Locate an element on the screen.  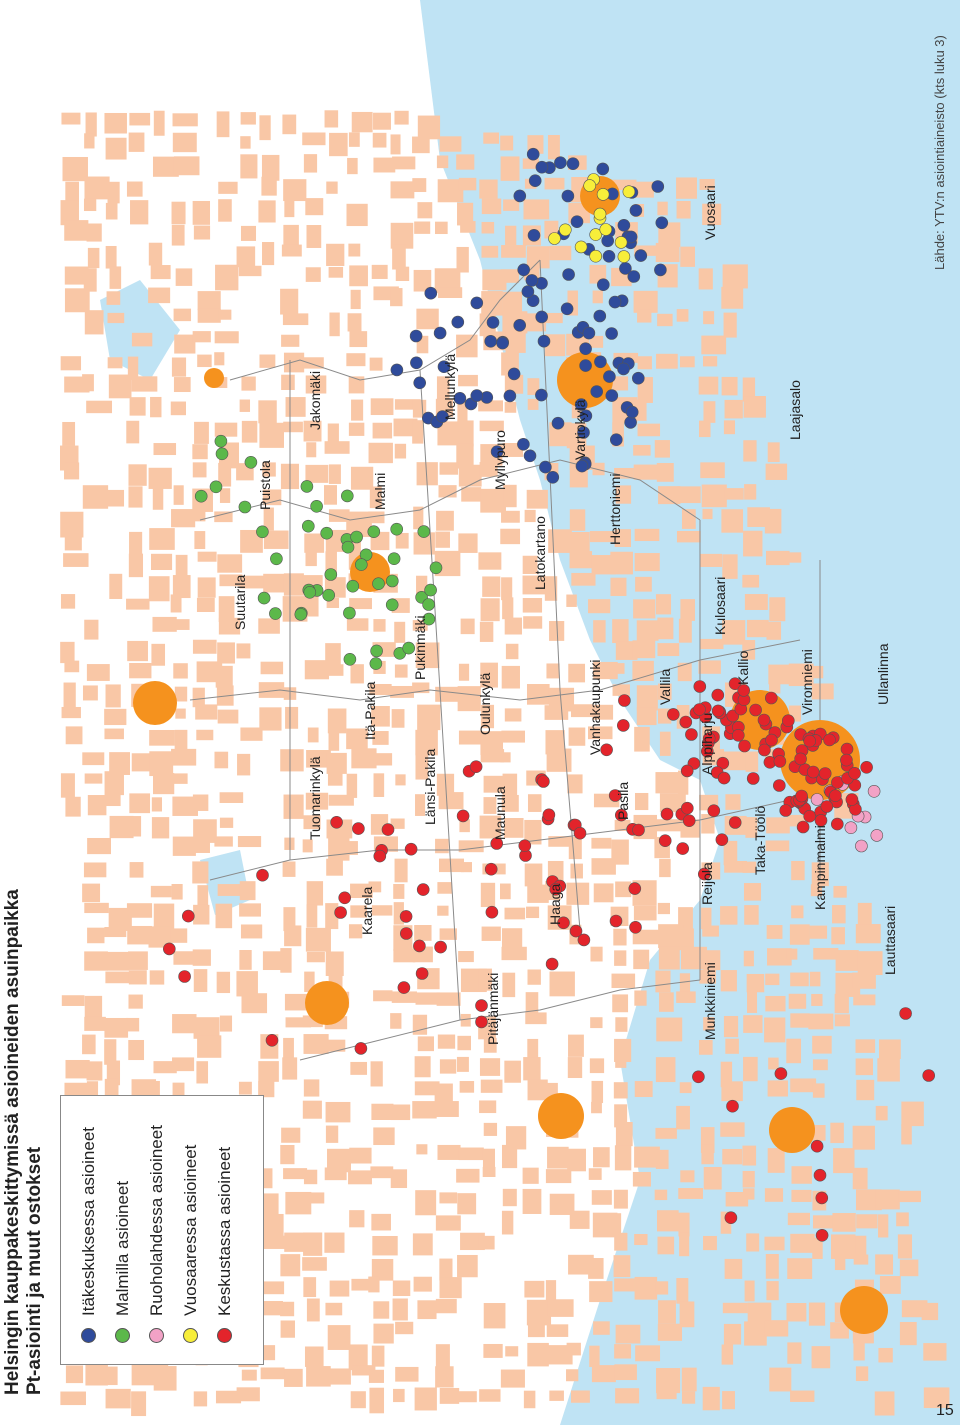
place-label: Oulunkylä is located at coordinates (485, 704).